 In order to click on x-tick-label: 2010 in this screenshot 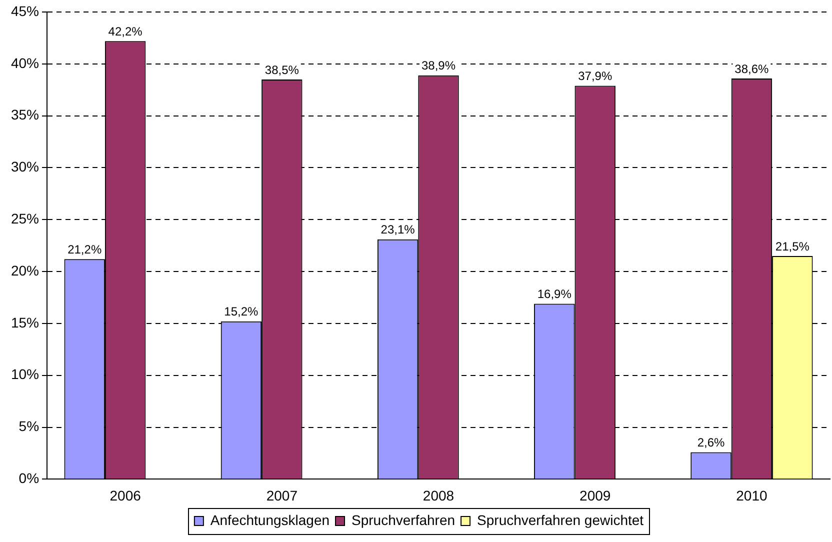, I will do `click(752, 495)`.